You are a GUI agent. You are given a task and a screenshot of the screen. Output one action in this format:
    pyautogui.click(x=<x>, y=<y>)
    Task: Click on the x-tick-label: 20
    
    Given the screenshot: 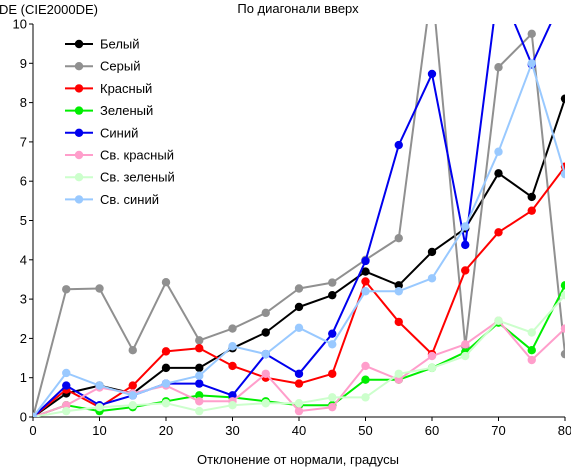 What is the action you would take?
    pyautogui.click(x=166, y=430)
    